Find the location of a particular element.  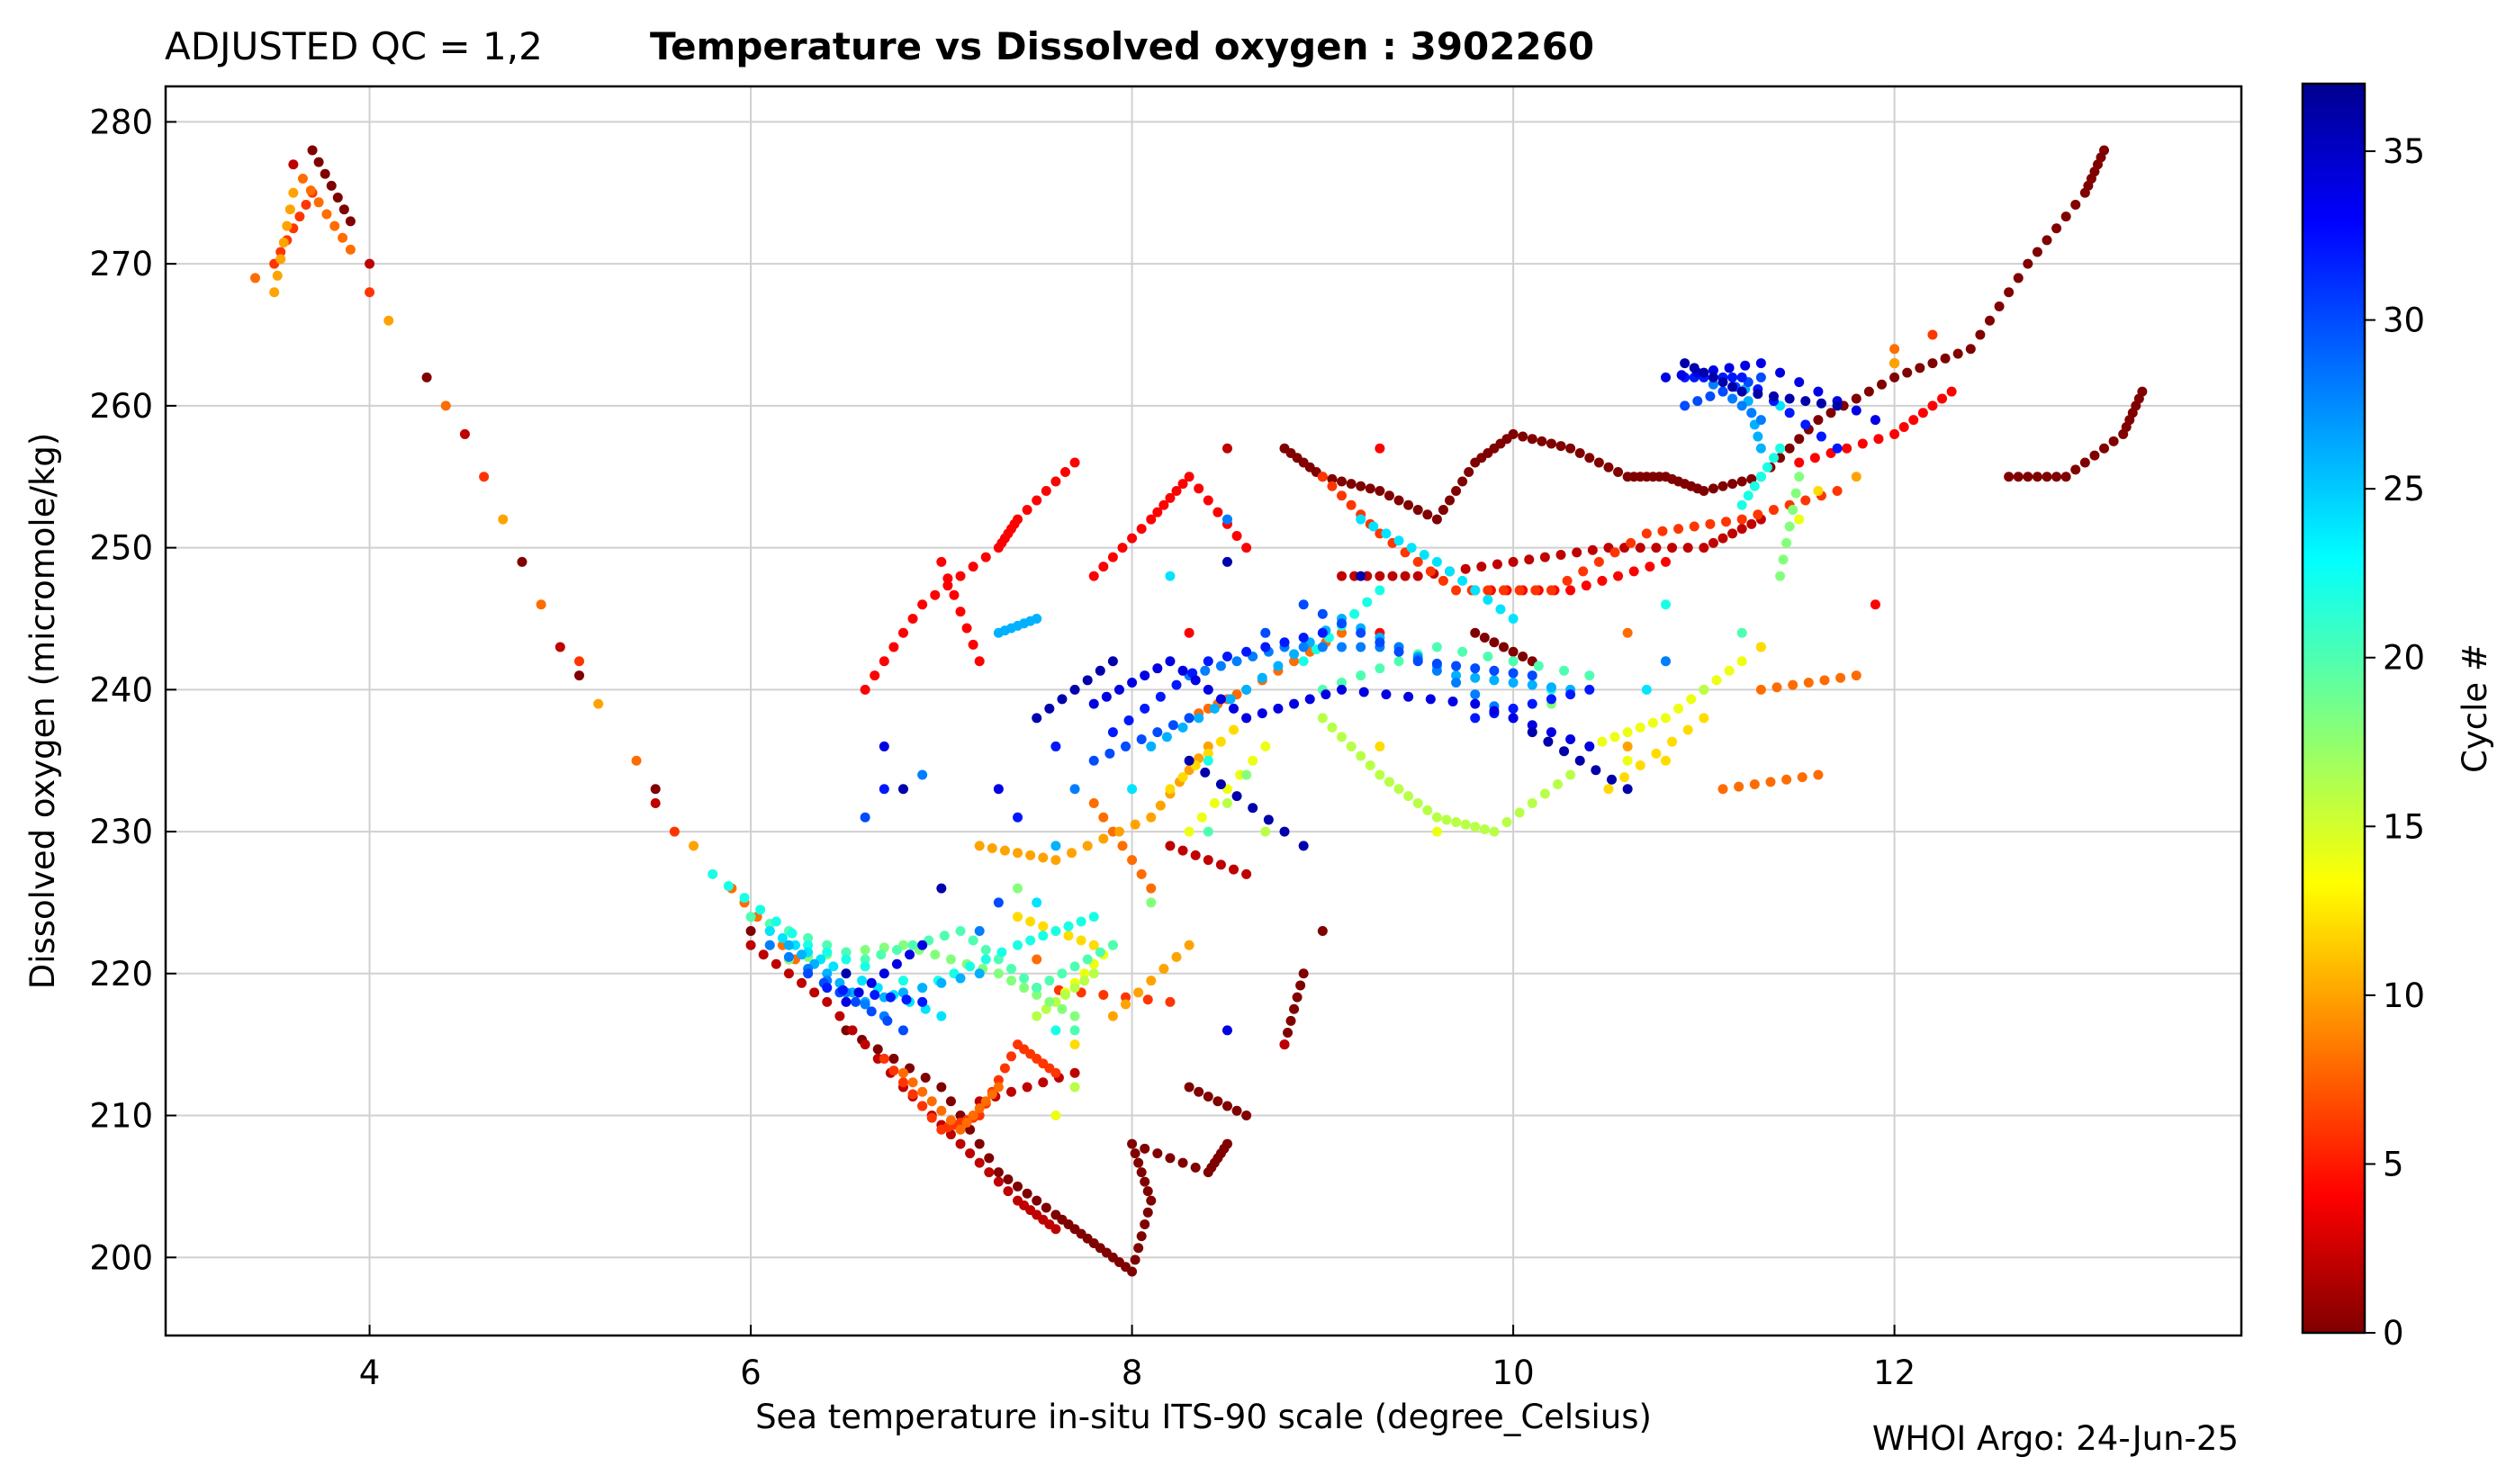

x-tick-label: 6 is located at coordinates (751, 1373).